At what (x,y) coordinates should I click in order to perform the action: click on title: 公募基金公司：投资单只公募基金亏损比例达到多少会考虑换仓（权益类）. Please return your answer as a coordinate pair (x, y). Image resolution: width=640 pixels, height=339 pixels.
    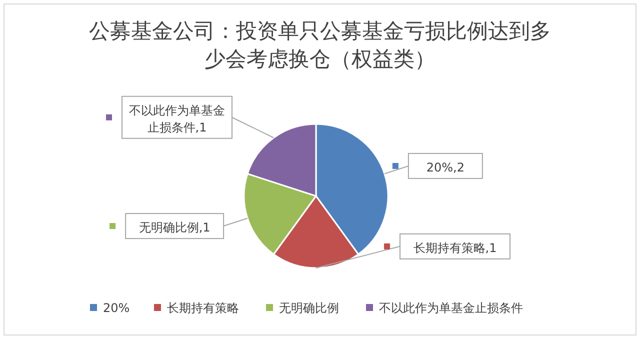
    Looking at the image, I should click on (320, 45).